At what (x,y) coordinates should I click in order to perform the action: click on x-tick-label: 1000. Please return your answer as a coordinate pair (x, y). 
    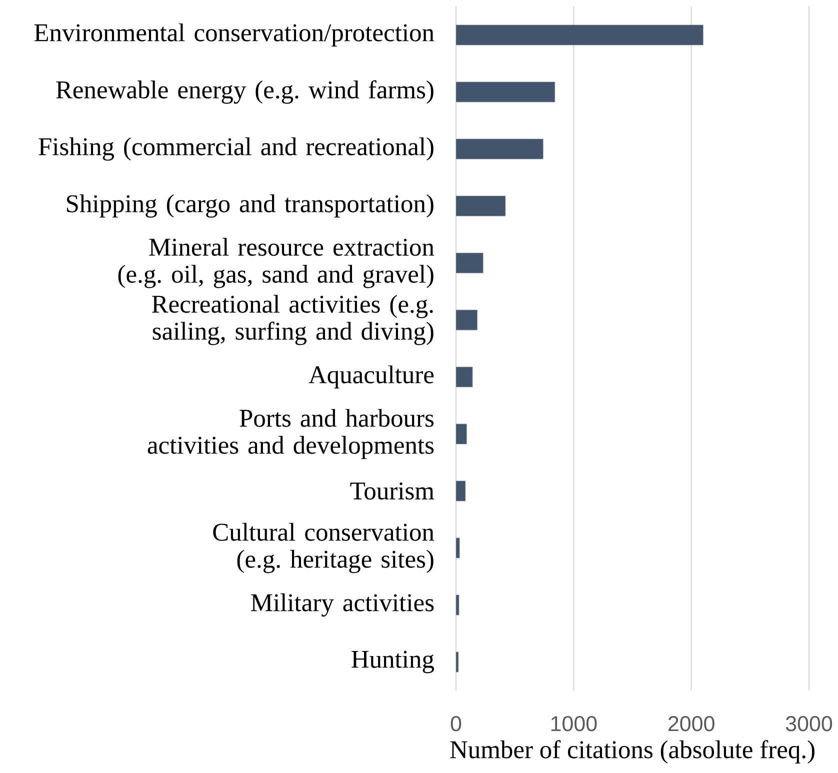
    Looking at the image, I should click on (574, 724).